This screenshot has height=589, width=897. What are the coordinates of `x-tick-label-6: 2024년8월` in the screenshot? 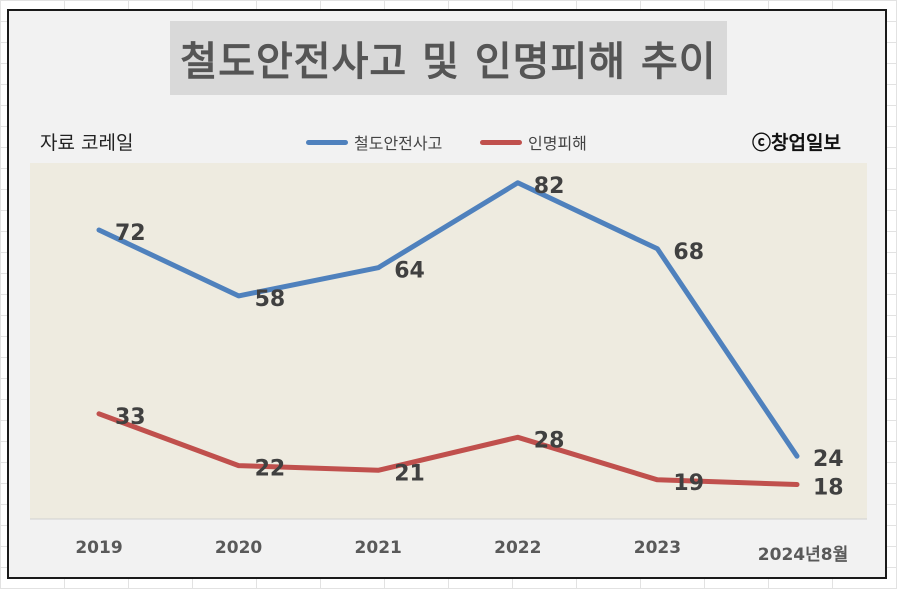 It's located at (803, 555).